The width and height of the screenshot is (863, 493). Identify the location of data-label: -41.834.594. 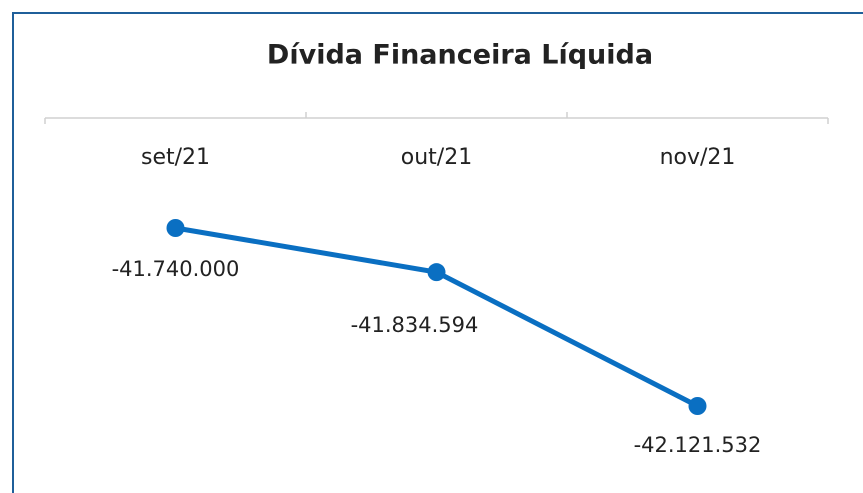
(415, 325).